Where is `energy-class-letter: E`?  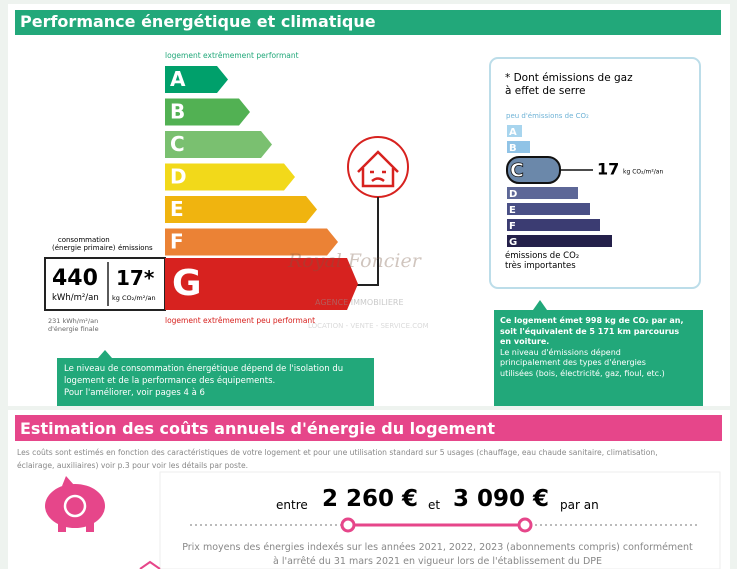
energy-class-letter: E is located at coordinates (177, 209).